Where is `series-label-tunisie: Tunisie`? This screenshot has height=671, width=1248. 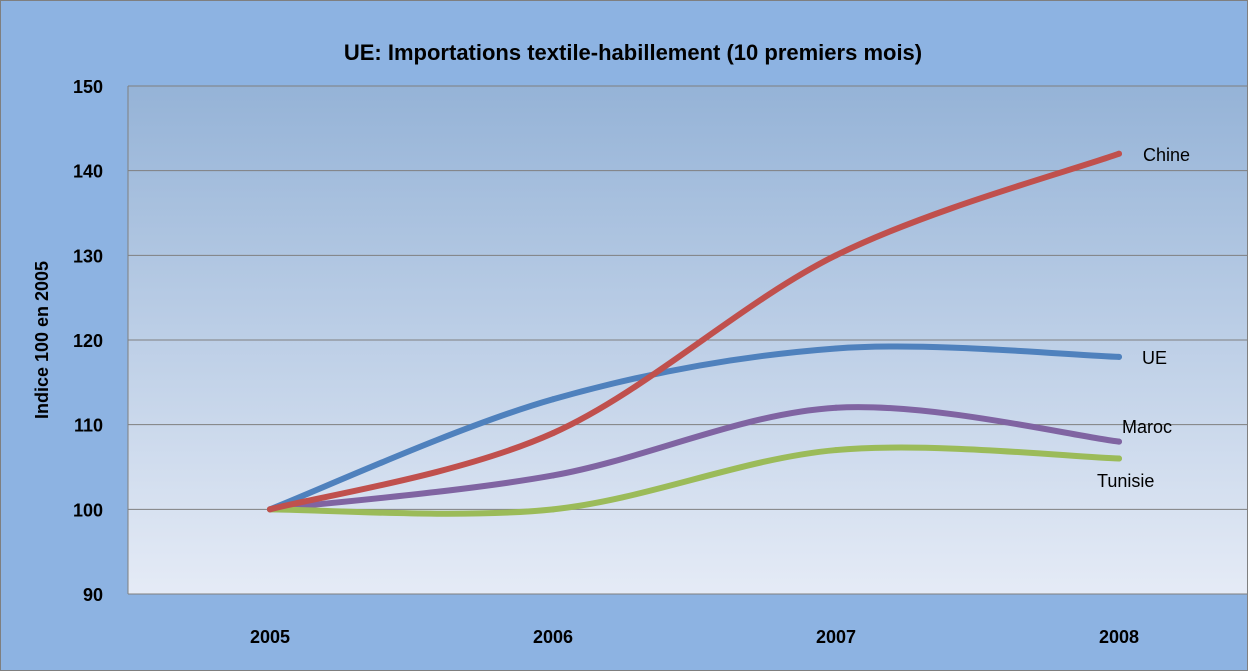 series-label-tunisie: Tunisie is located at coordinates (1125, 481).